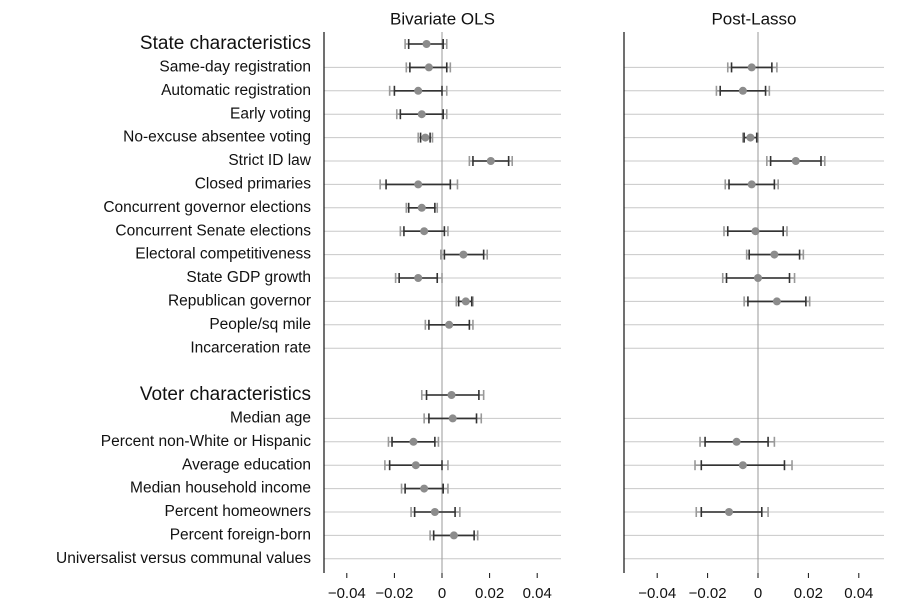 The width and height of the screenshot is (902, 606). Describe the element at coordinates (217, 137) in the screenshot. I see `row-label: No-excuse absentee voting` at that location.